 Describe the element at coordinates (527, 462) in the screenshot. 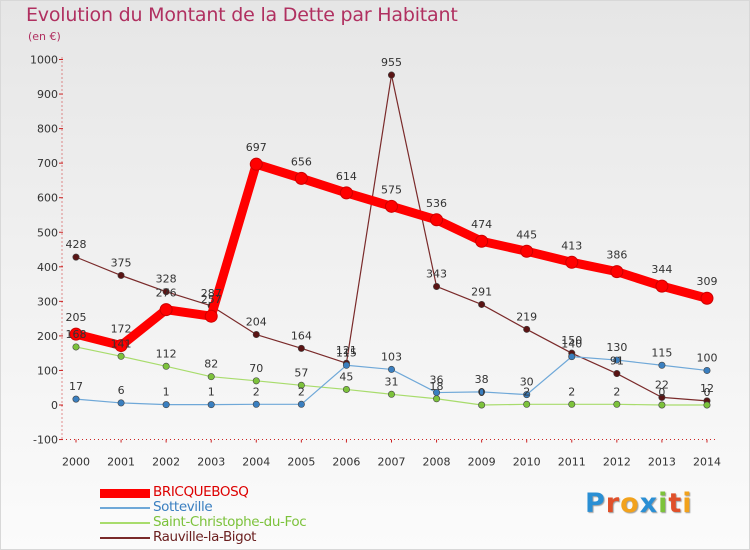

I see `x-tick-label: 2010` at that location.